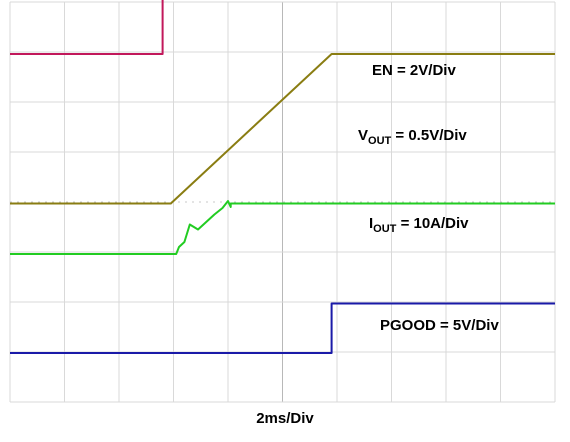  What do you see at coordinates (282, 227) in the screenshot?
I see `trace-iout` at bounding box center [282, 227].